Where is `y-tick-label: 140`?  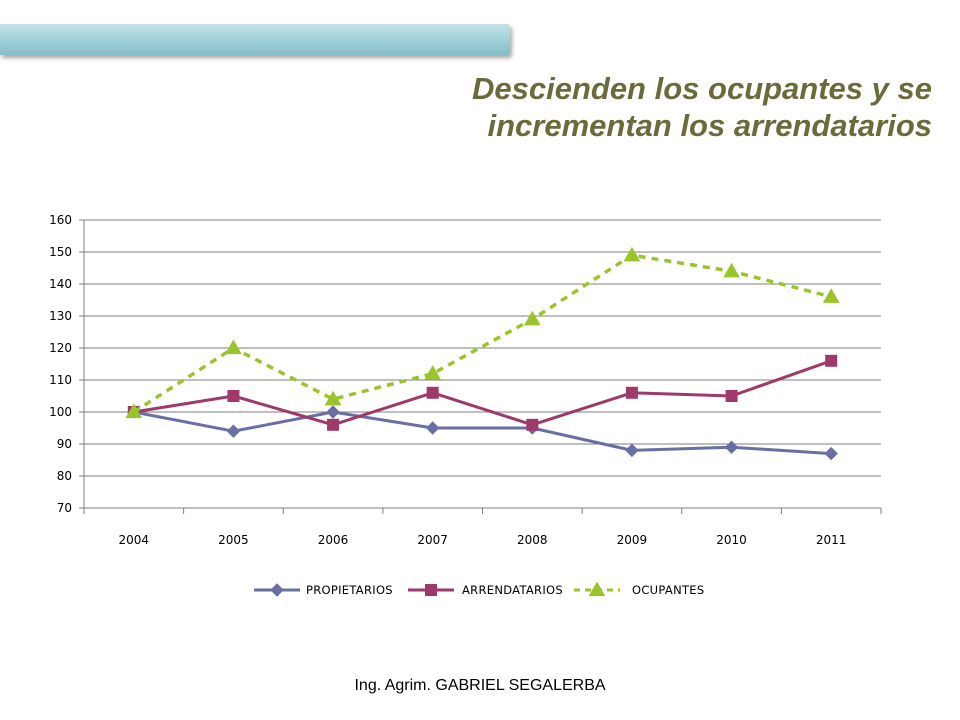
y-tick-label: 140 is located at coordinates (60, 284).